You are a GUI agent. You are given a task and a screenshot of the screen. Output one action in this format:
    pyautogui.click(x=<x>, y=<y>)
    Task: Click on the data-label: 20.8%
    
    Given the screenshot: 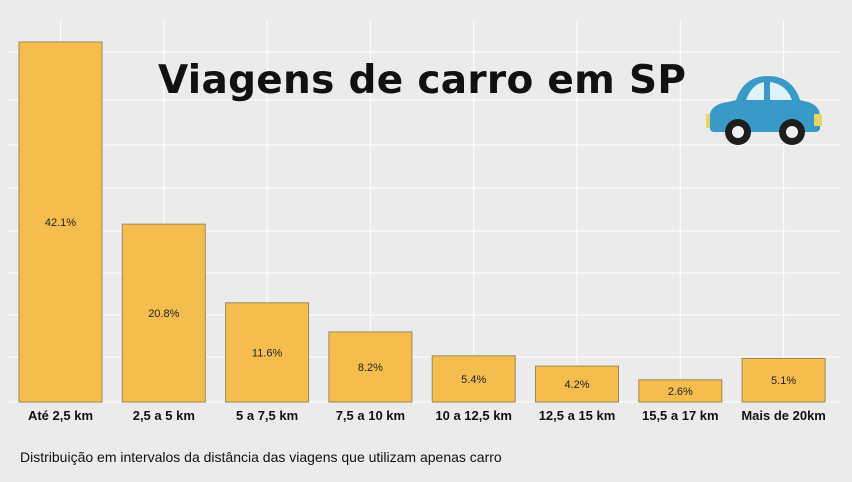 What is the action you would take?
    pyautogui.click(x=163, y=314)
    